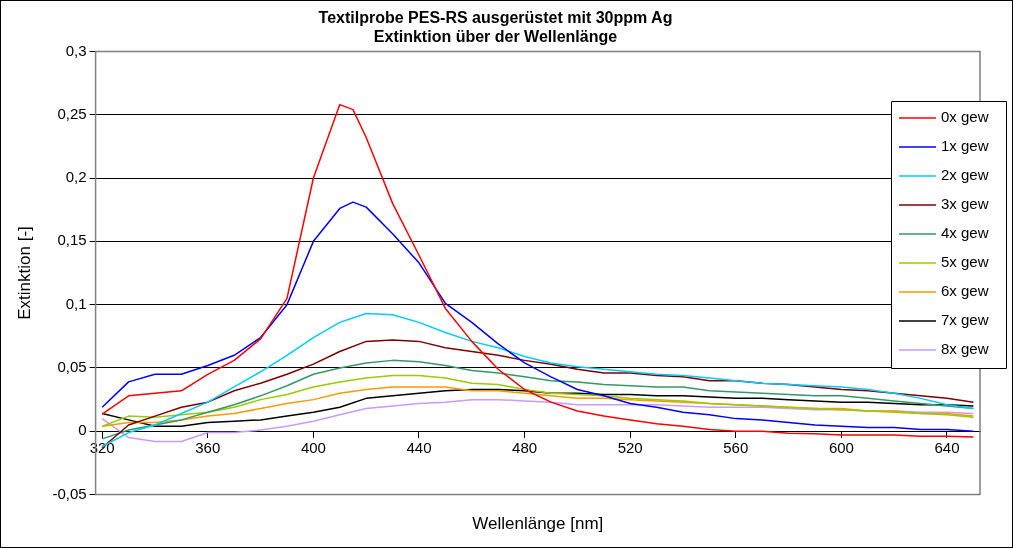 The width and height of the screenshot is (1013, 548). I want to click on legend-label: 6x gew, so click(965, 291).